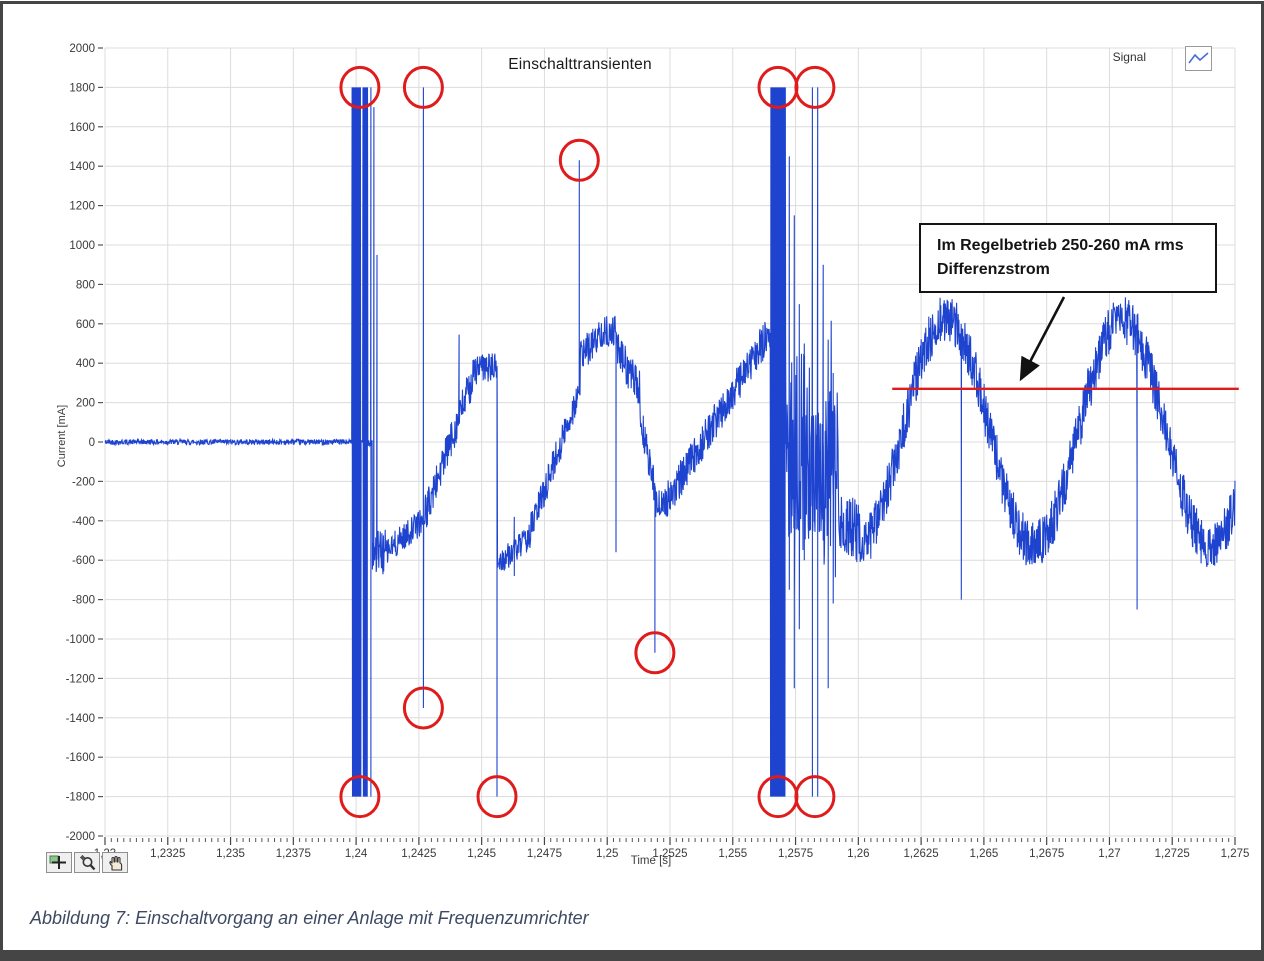 This screenshot has height=961, width=1264. Describe the element at coordinates (632, 2) in the screenshot. I see `page-border-top` at that location.